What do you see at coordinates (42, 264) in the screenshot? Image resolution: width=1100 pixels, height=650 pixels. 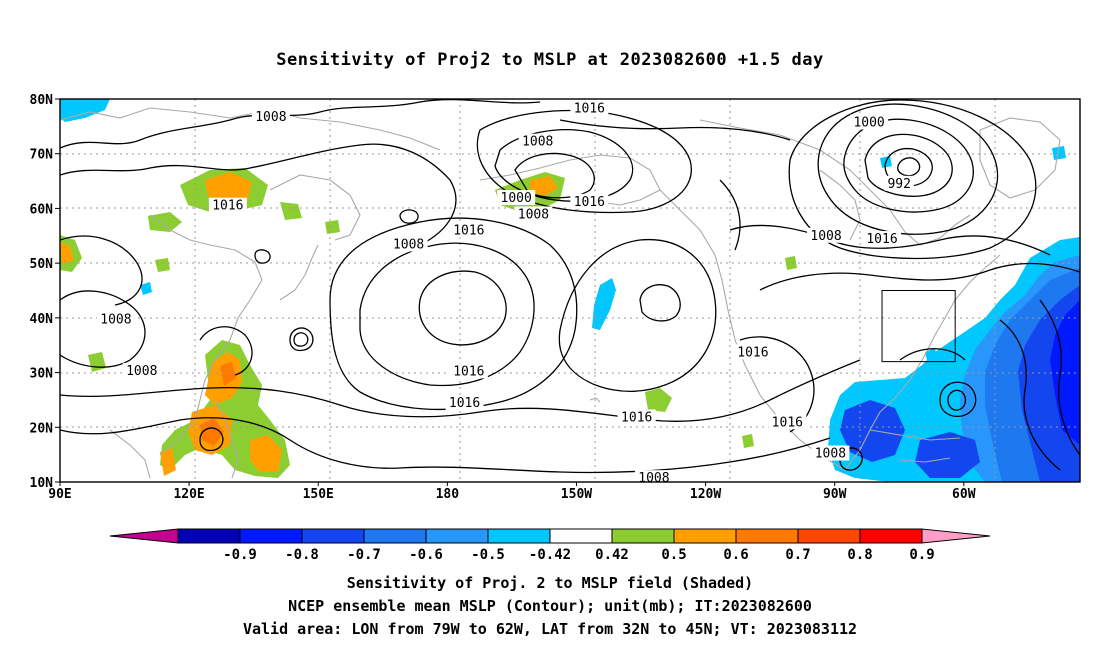 I see `lat-label: 50N` at bounding box center [42, 264].